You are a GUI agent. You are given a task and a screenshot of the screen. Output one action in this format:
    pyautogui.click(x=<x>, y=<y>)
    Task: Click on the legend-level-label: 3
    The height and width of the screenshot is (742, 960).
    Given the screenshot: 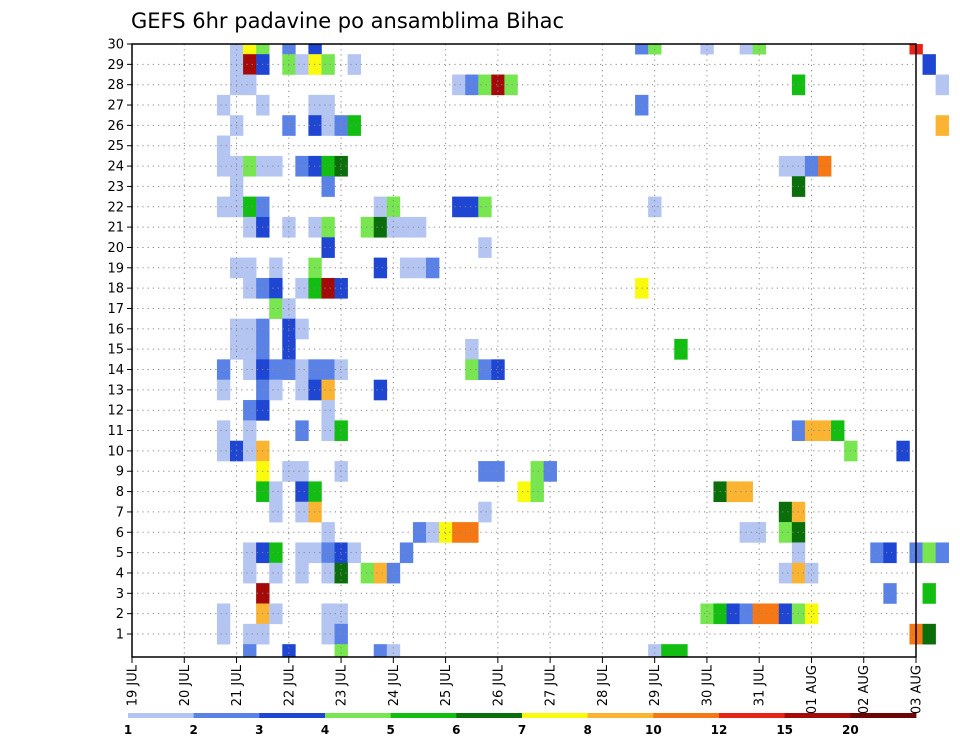 What is the action you would take?
    pyautogui.click(x=259, y=730)
    